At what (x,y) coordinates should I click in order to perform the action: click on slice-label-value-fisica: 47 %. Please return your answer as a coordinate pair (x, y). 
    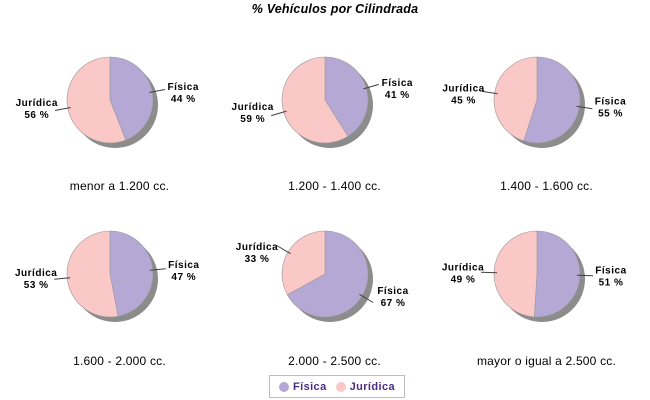
    Looking at the image, I should click on (183, 277).